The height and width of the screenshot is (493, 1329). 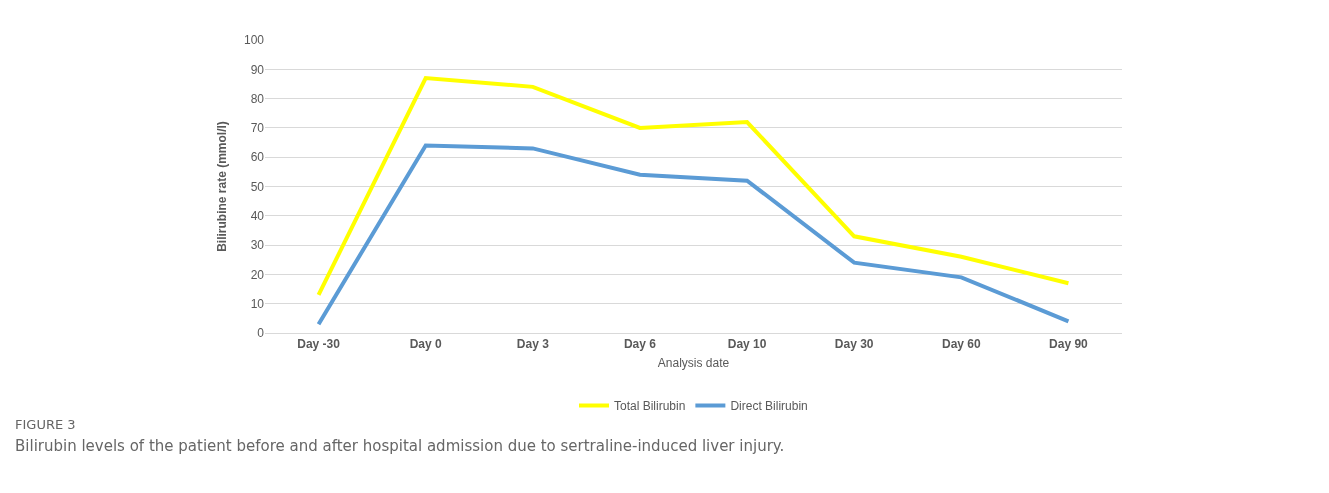 I want to click on x-tick-label: Day 3, so click(x=533, y=344).